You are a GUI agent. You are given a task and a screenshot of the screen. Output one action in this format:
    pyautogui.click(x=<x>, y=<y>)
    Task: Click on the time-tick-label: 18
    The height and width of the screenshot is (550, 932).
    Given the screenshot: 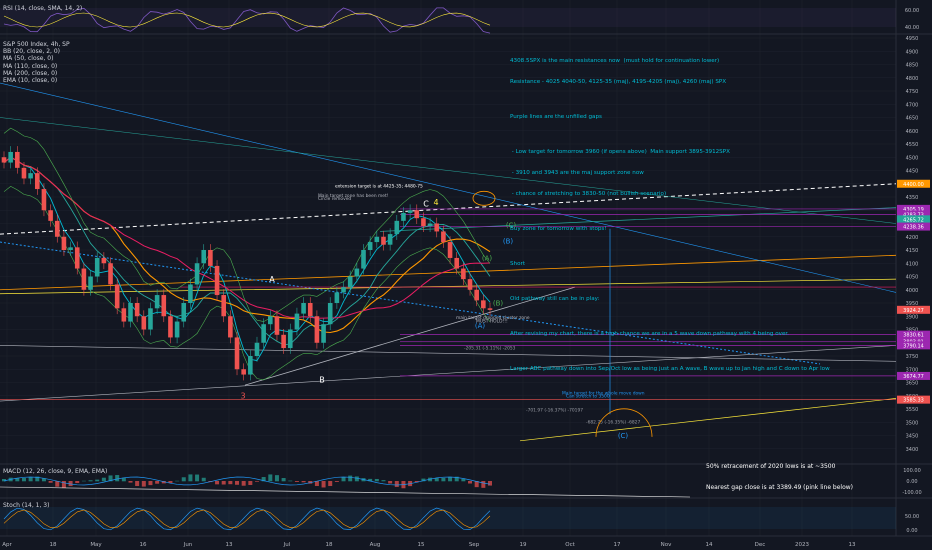 What is the action you would take?
    pyautogui.click(x=53, y=545)
    